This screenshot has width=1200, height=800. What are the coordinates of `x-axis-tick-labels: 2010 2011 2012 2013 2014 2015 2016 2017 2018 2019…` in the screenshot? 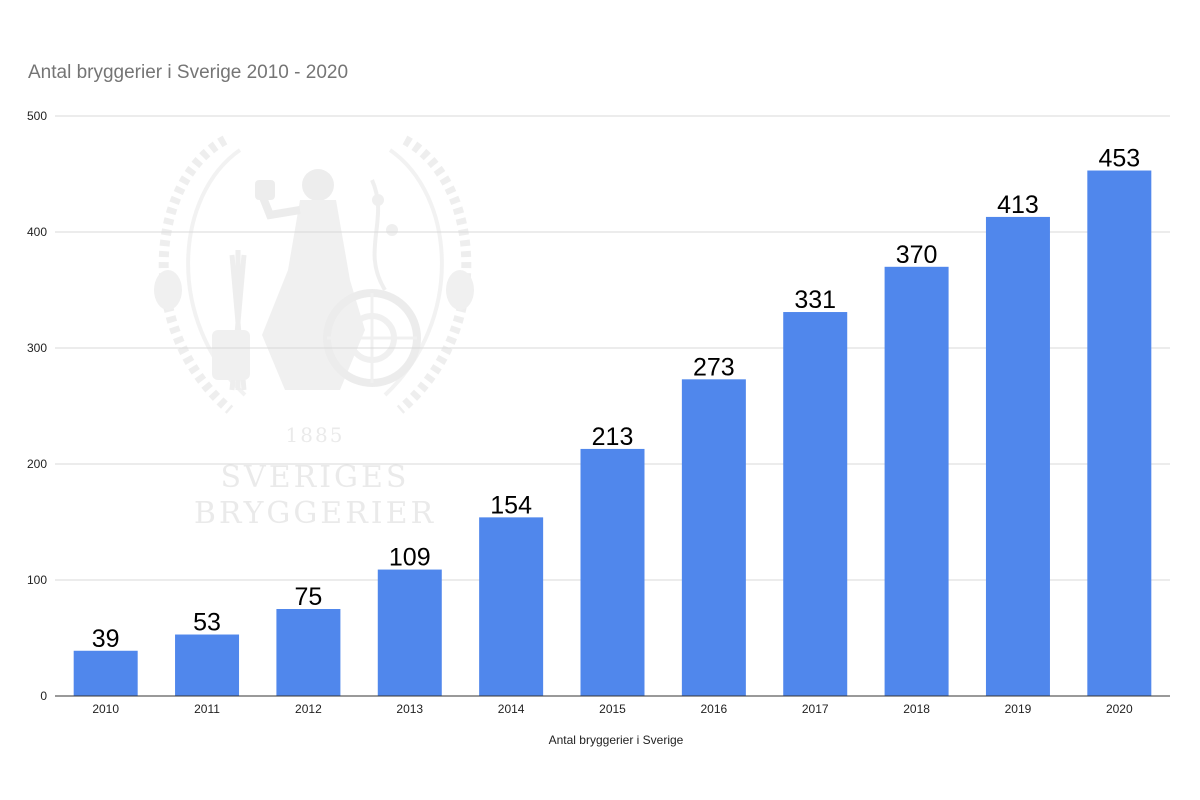 It's located at (612, 709).